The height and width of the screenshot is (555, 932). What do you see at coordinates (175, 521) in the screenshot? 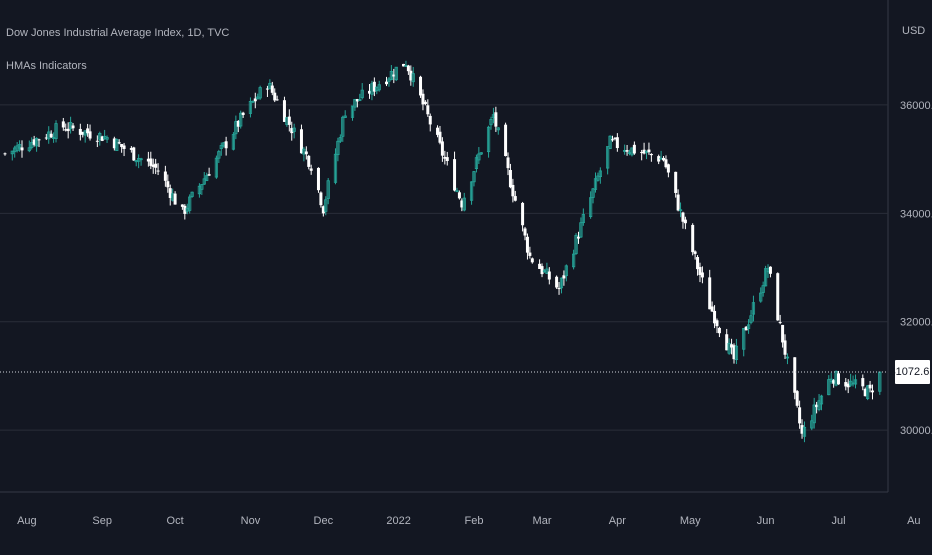
I see `x-tick-label: Oct` at bounding box center [175, 521].